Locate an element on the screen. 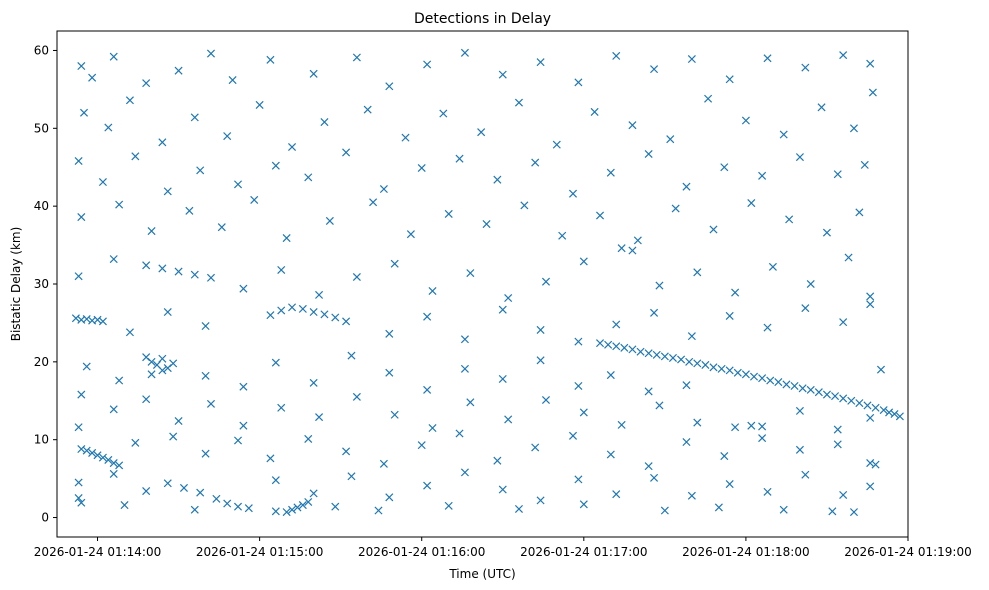 This screenshot has height=590, width=989. y-tick-label: 0 is located at coordinates (45, 518).